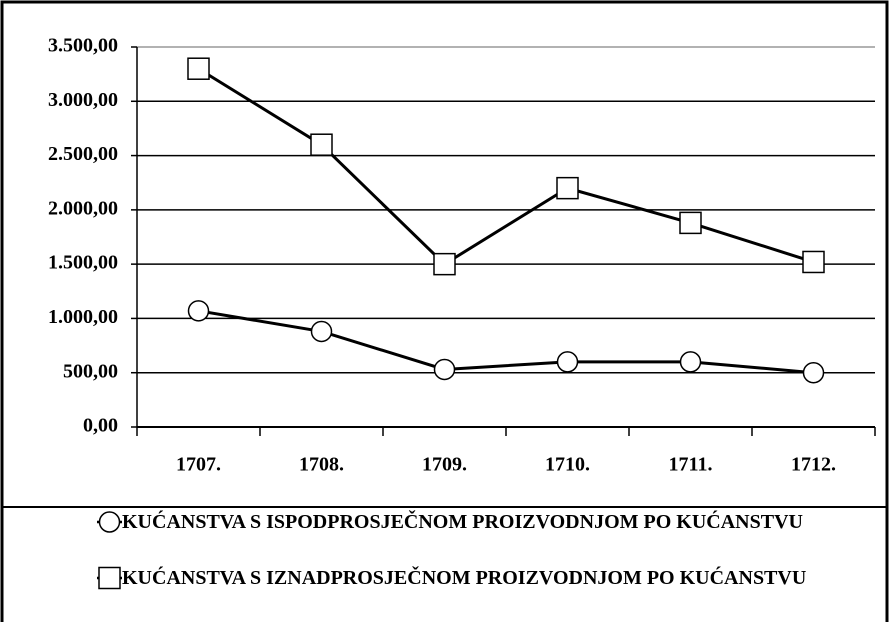 The image size is (891, 622). What do you see at coordinates (691, 465) in the screenshot?
I see `x-tick-label: 1711.` at bounding box center [691, 465].